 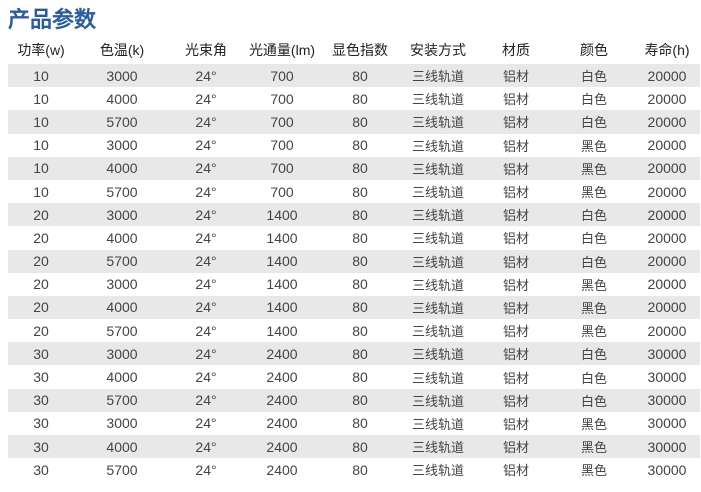 What do you see at coordinates (122, 469) in the screenshot?
I see `table-cell: 5700` at bounding box center [122, 469].